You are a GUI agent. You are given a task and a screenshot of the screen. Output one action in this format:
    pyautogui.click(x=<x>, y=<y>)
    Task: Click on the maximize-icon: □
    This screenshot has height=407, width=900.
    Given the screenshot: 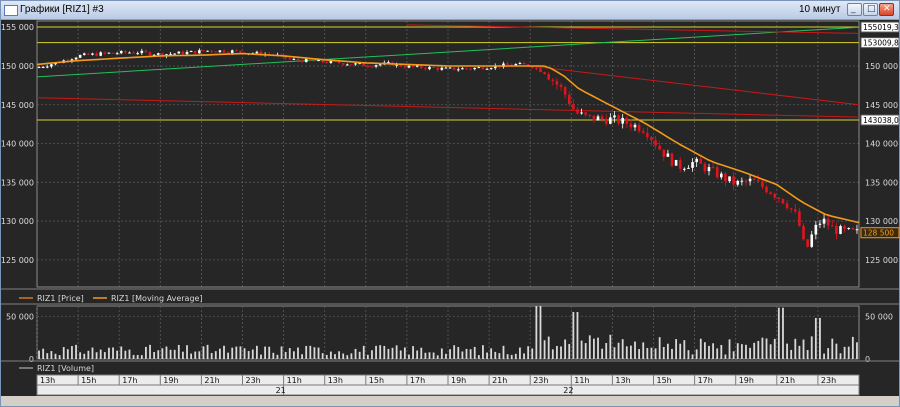 What is the action you would take?
    pyautogui.click(x=871, y=9)
    